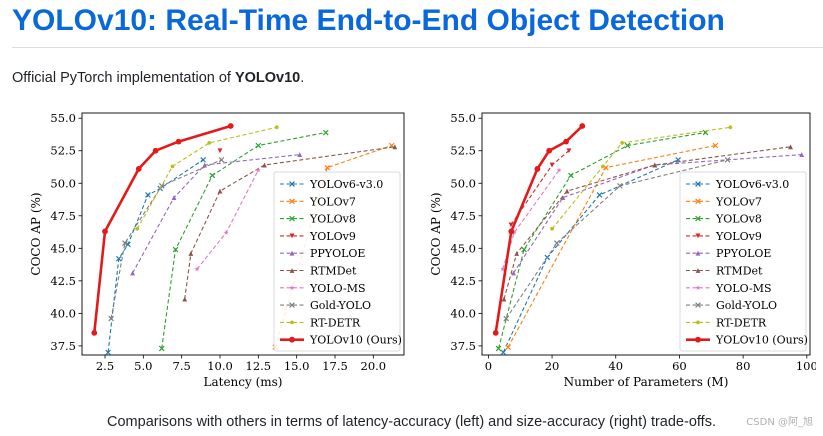 Image resolution: width=823 pixels, height=436 pixels. What do you see at coordinates (327, 167) in the screenshot?
I see `latency-series-yolov7-point` at bounding box center [327, 167].